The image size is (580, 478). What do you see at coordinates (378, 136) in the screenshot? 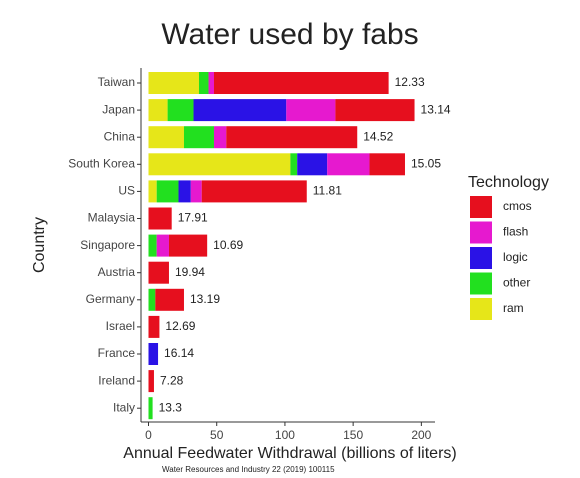
I see `bar-end-label: 14.52` at bounding box center [378, 136].